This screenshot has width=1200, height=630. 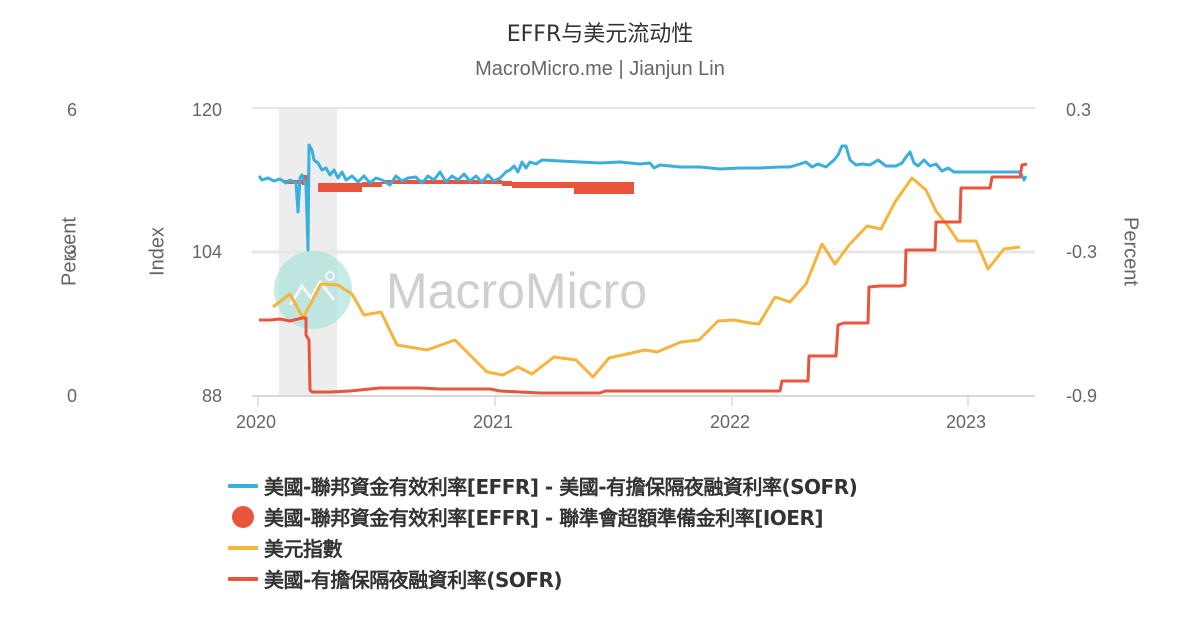 I want to click on legend-item-sofr: 美國-有擔保隔夜融資利率(SOFR), so click(x=542, y=578).